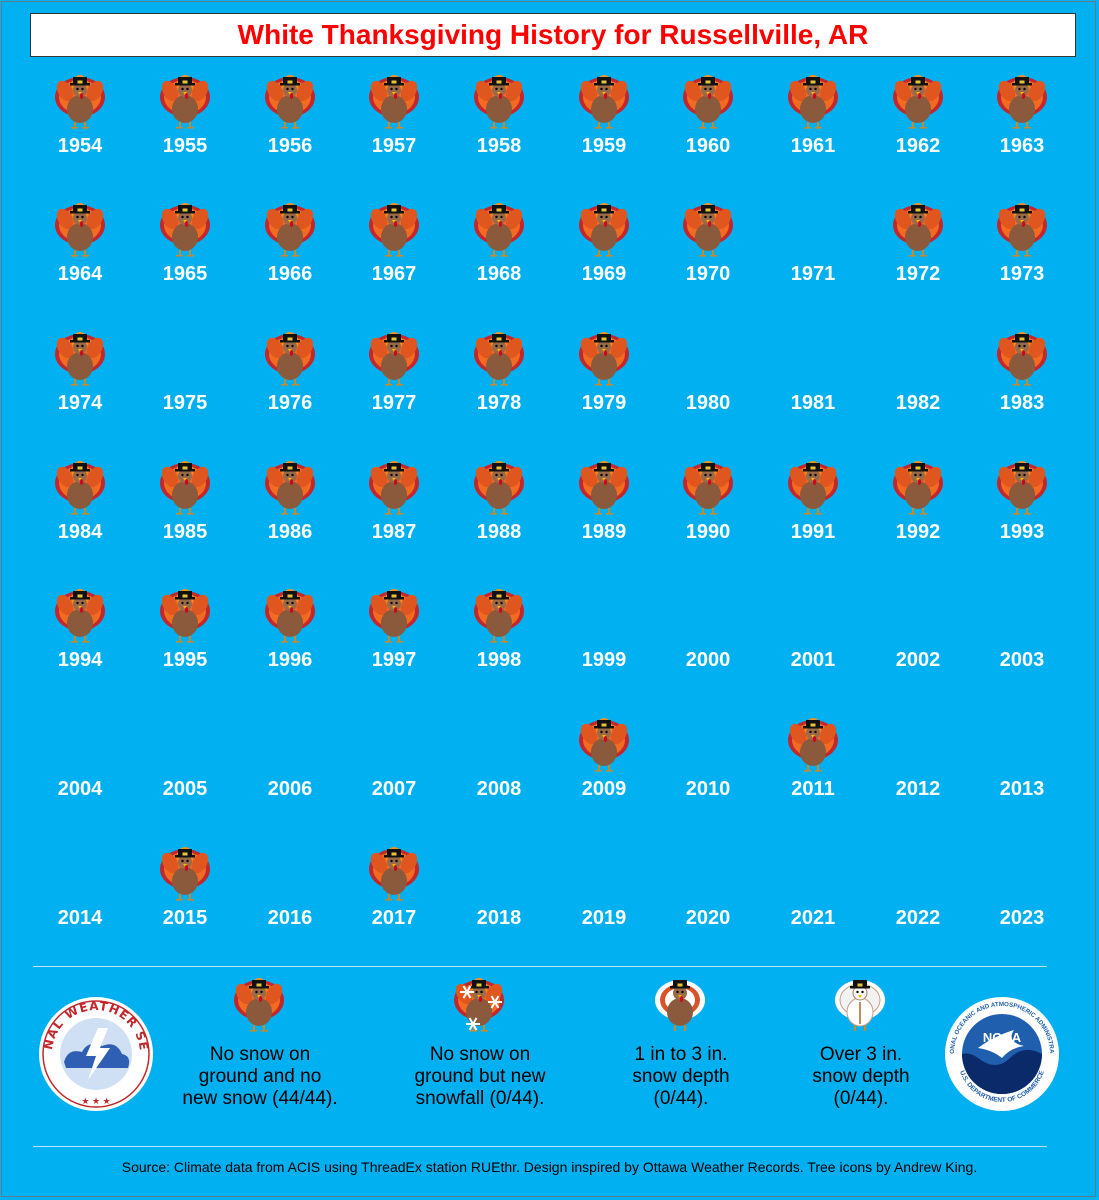 The height and width of the screenshot is (1200, 1099). I want to click on year-label: 1954, so click(80, 146).